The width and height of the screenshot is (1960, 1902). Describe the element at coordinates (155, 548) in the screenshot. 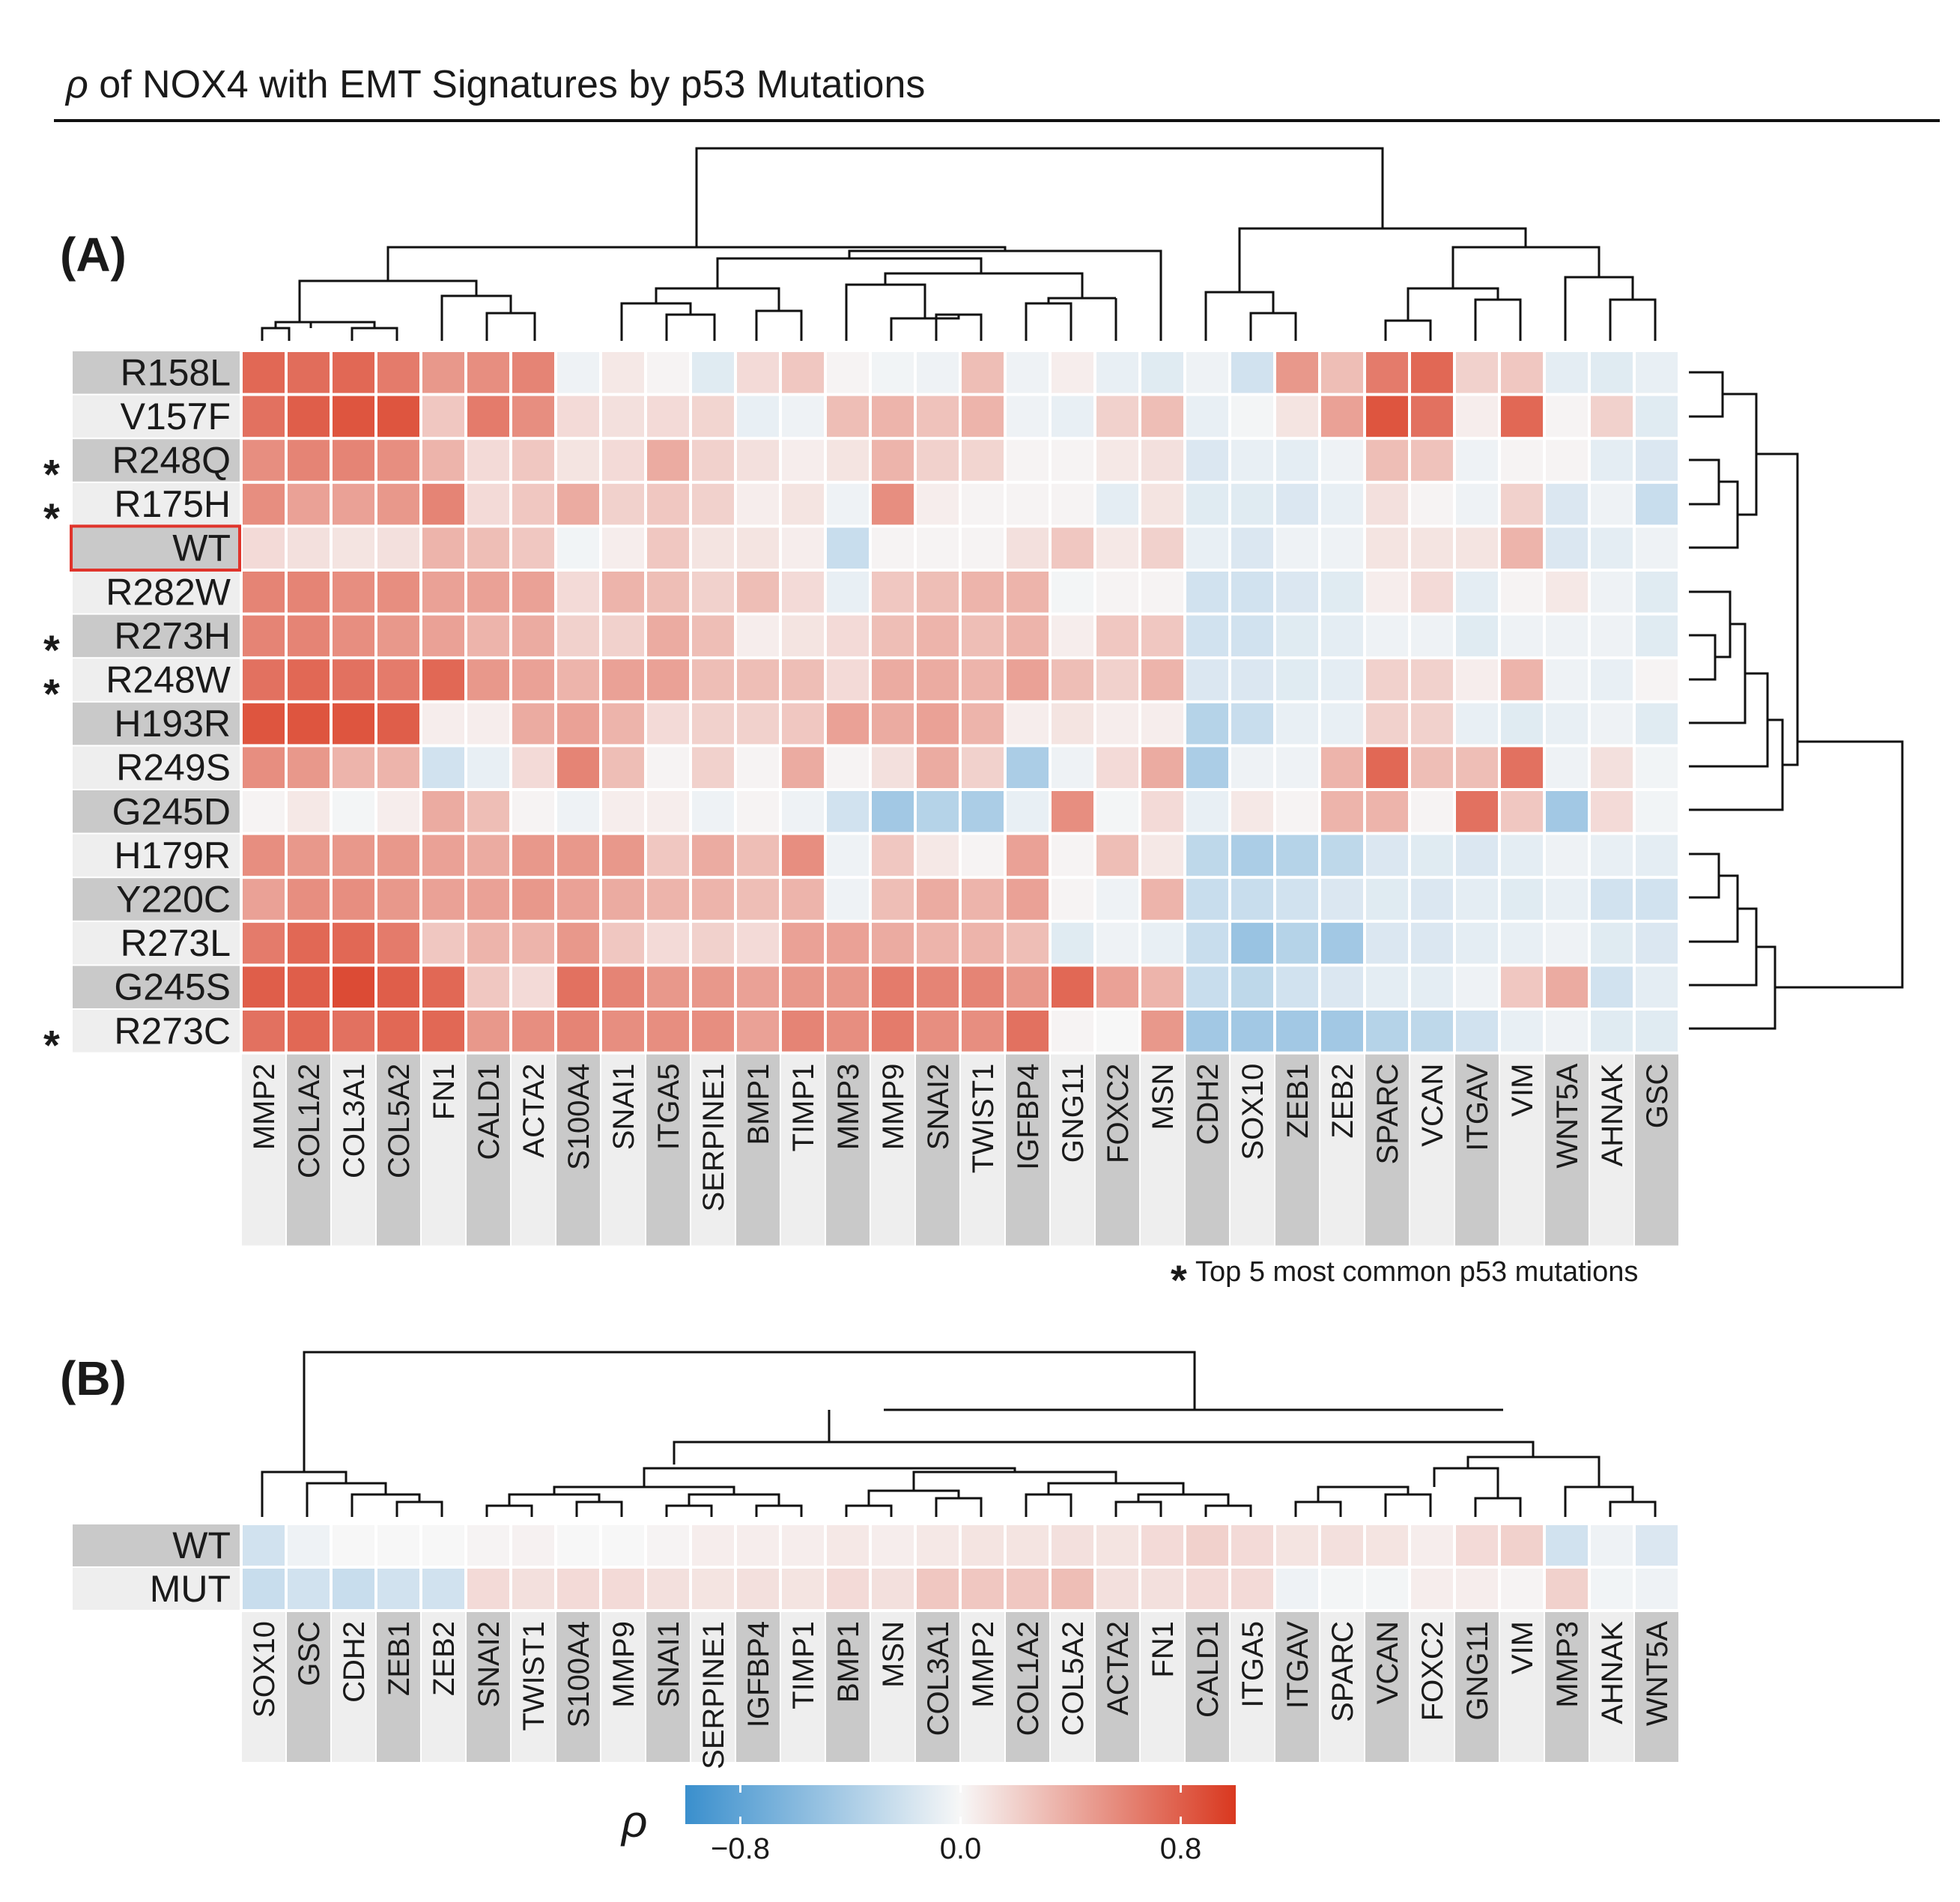

I see `wt-highlight-box` at that location.